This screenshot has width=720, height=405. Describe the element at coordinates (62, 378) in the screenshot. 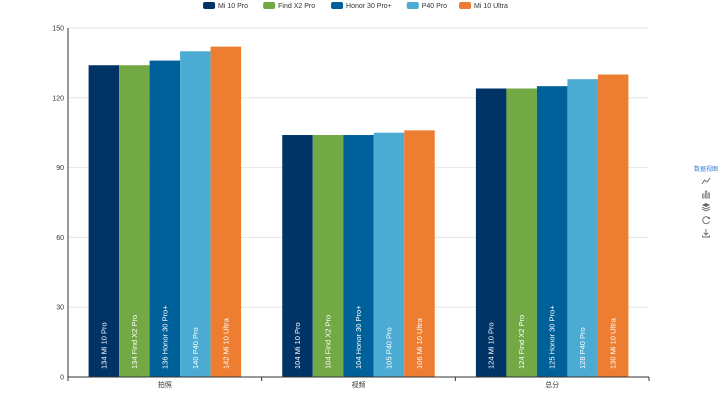

I see `y-tick-label: 0` at that location.